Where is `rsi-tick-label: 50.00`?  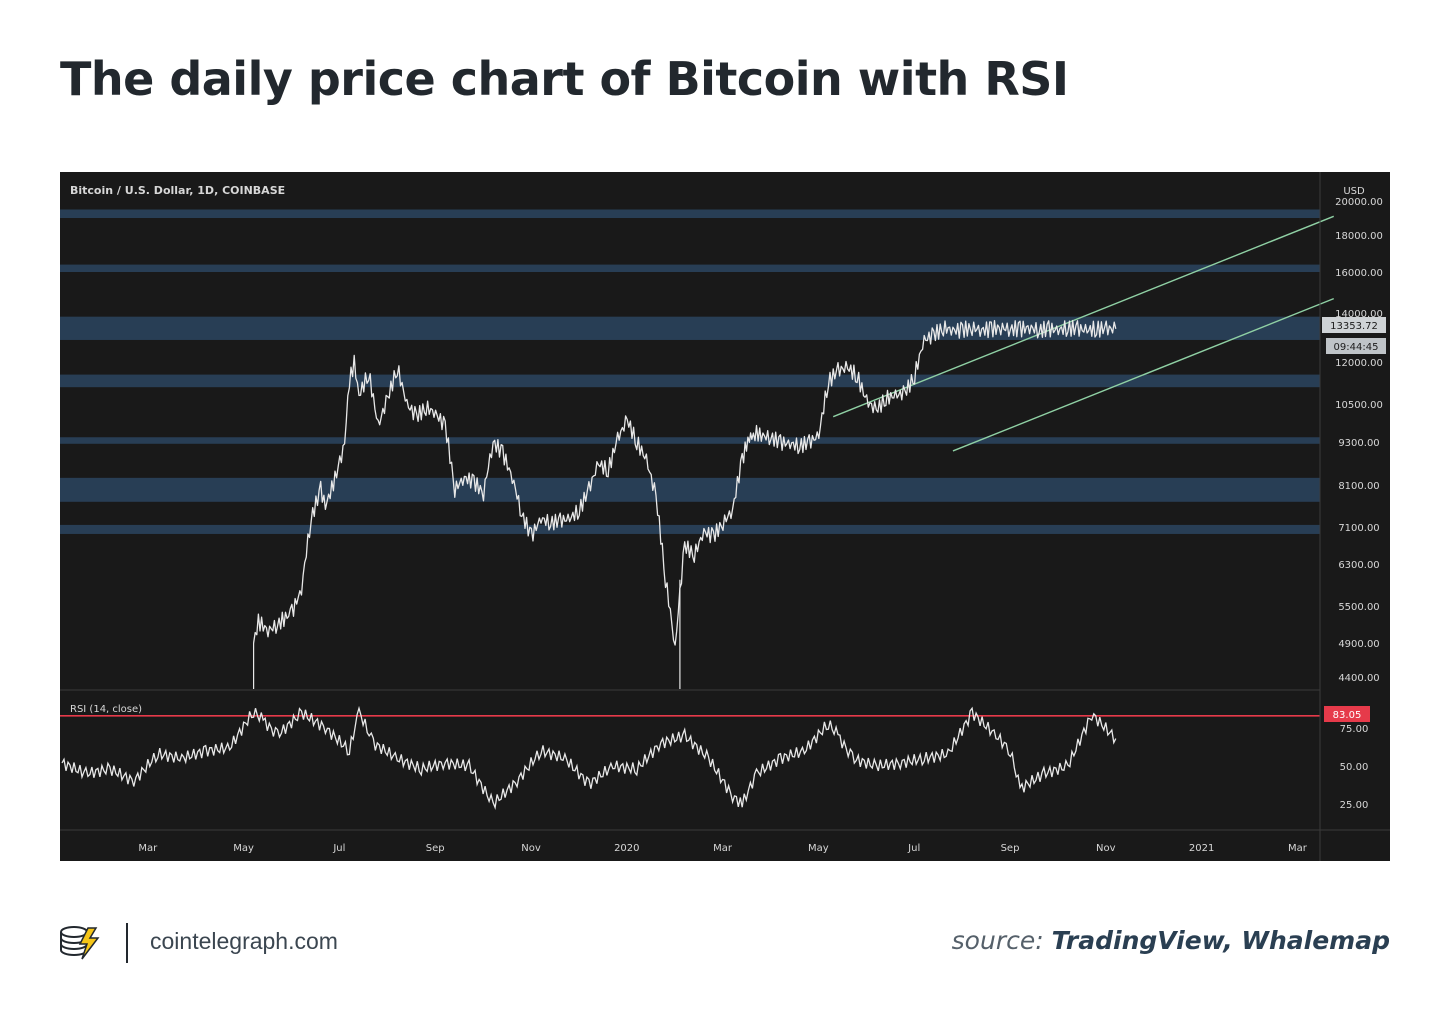 rsi-tick-label: 50.00 is located at coordinates (1354, 767).